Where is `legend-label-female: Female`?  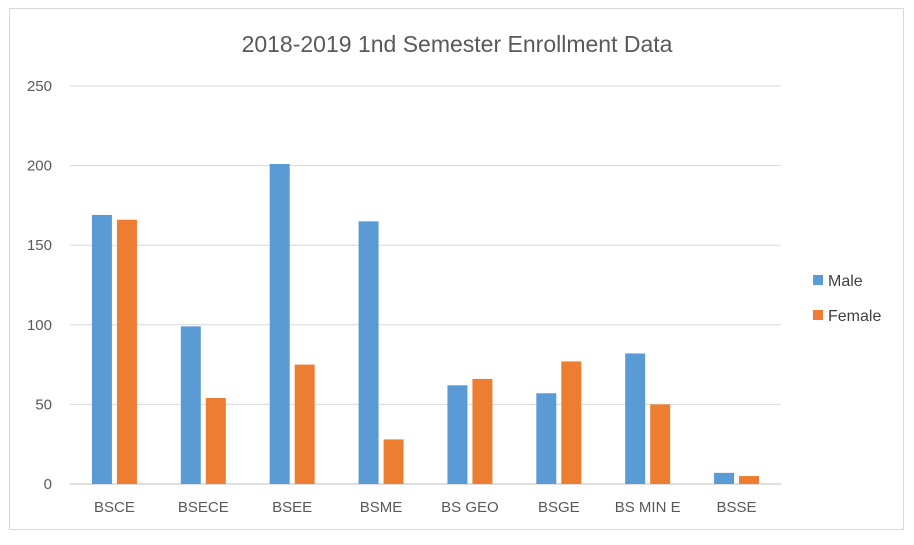
legend-label-female: Female is located at coordinates (854, 316).